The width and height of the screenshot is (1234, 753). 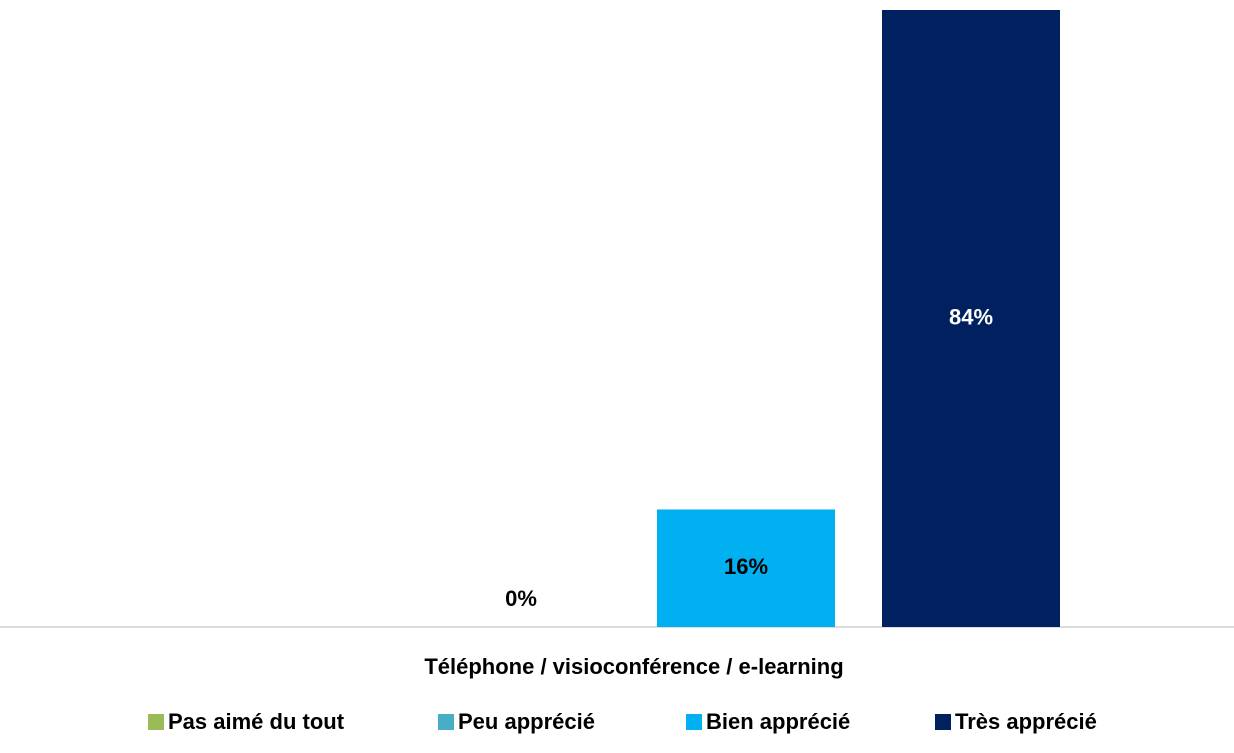 I want to click on data-label: 84%, so click(x=971, y=316).